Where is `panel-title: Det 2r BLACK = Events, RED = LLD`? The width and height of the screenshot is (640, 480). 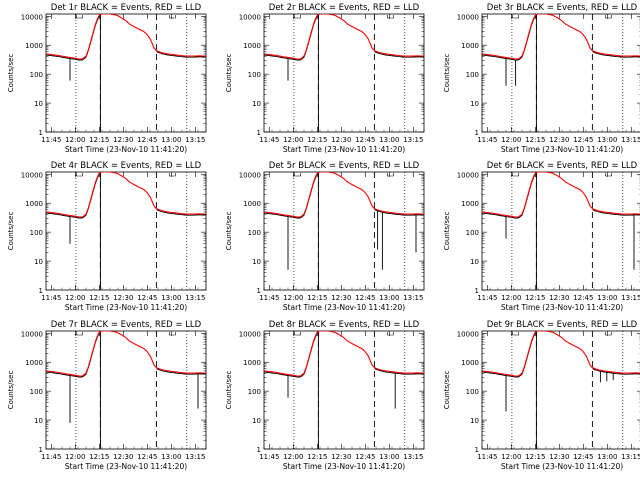
panel-title: Det 2r BLACK = Events, RED = LLD is located at coordinates (344, 8).